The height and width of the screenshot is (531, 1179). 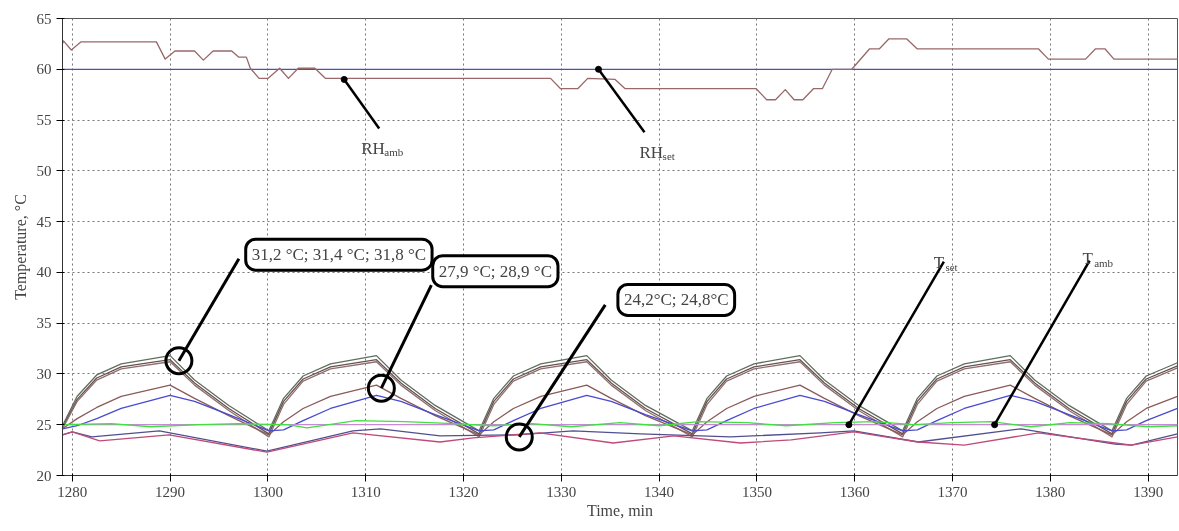 What do you see at coordinates (1050, 491) in the screenshot?
I see `x-tick-label: 1380` at bounding box center [1050, 491].